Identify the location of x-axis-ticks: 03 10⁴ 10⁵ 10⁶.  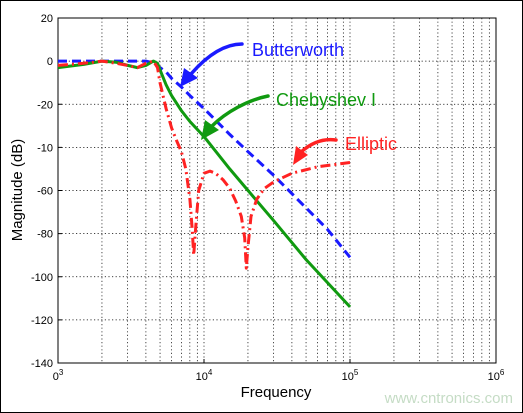
(279, 371).